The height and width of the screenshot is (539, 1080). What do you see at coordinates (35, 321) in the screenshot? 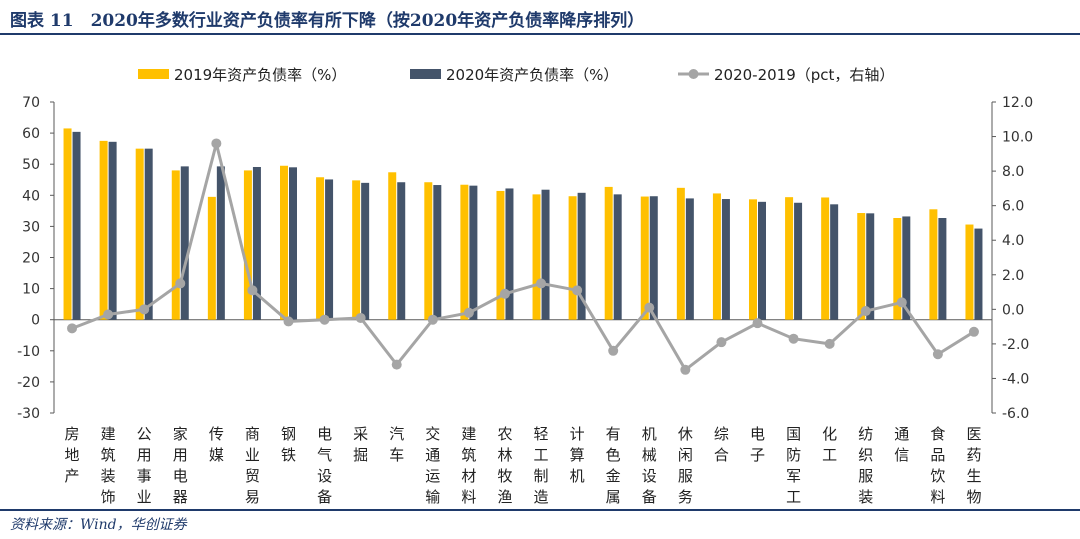
I see `left-tick-label: 0` at bounding box center [35, 321].